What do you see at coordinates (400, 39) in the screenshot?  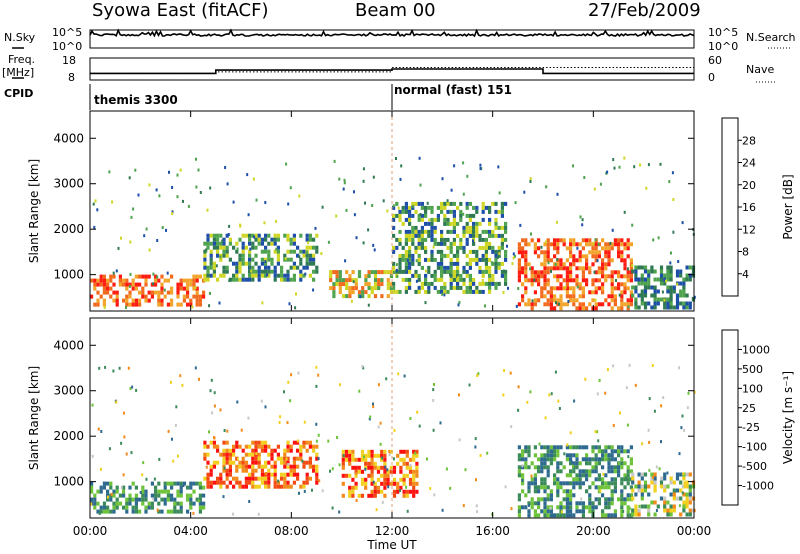 I see `nsky-panel: N.Sky 10^5 10^0 10^5 10^0 N.Search` at bounding box center [400, 39].